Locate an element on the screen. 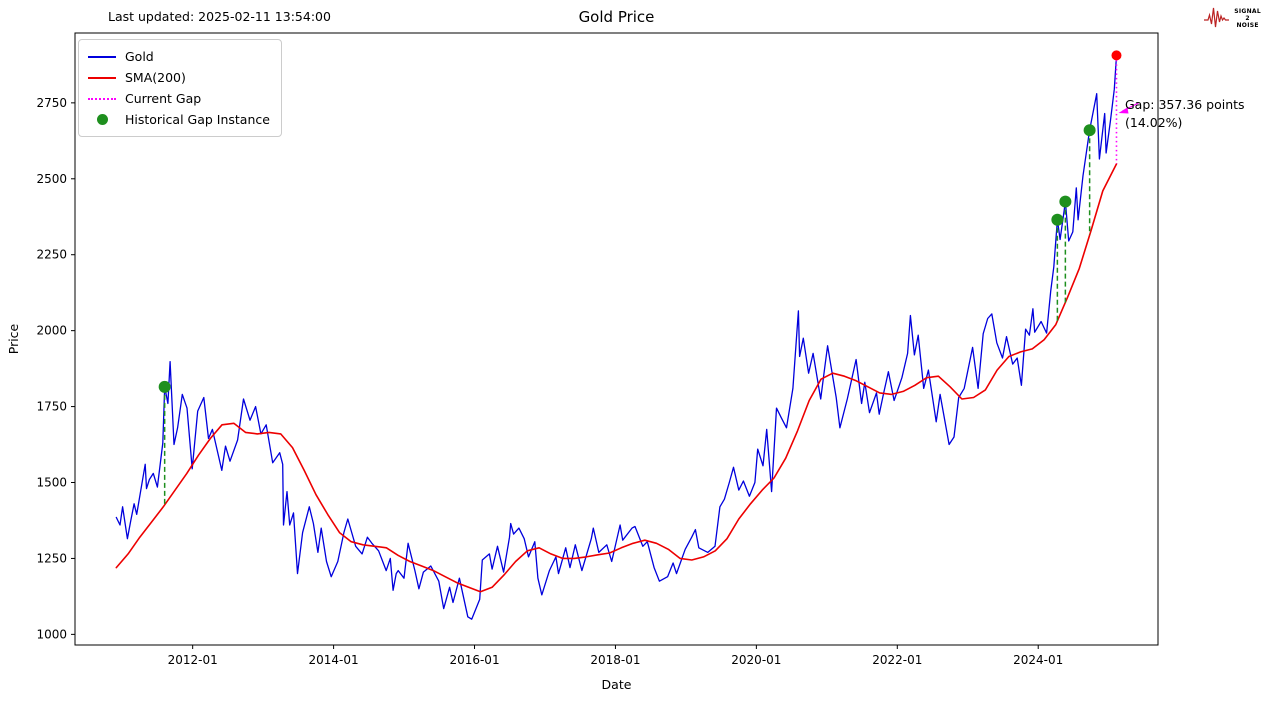 The width and height of the screenshot is (1266, 701). legend-label: SMA(200) is located at coordinates (155, 77).